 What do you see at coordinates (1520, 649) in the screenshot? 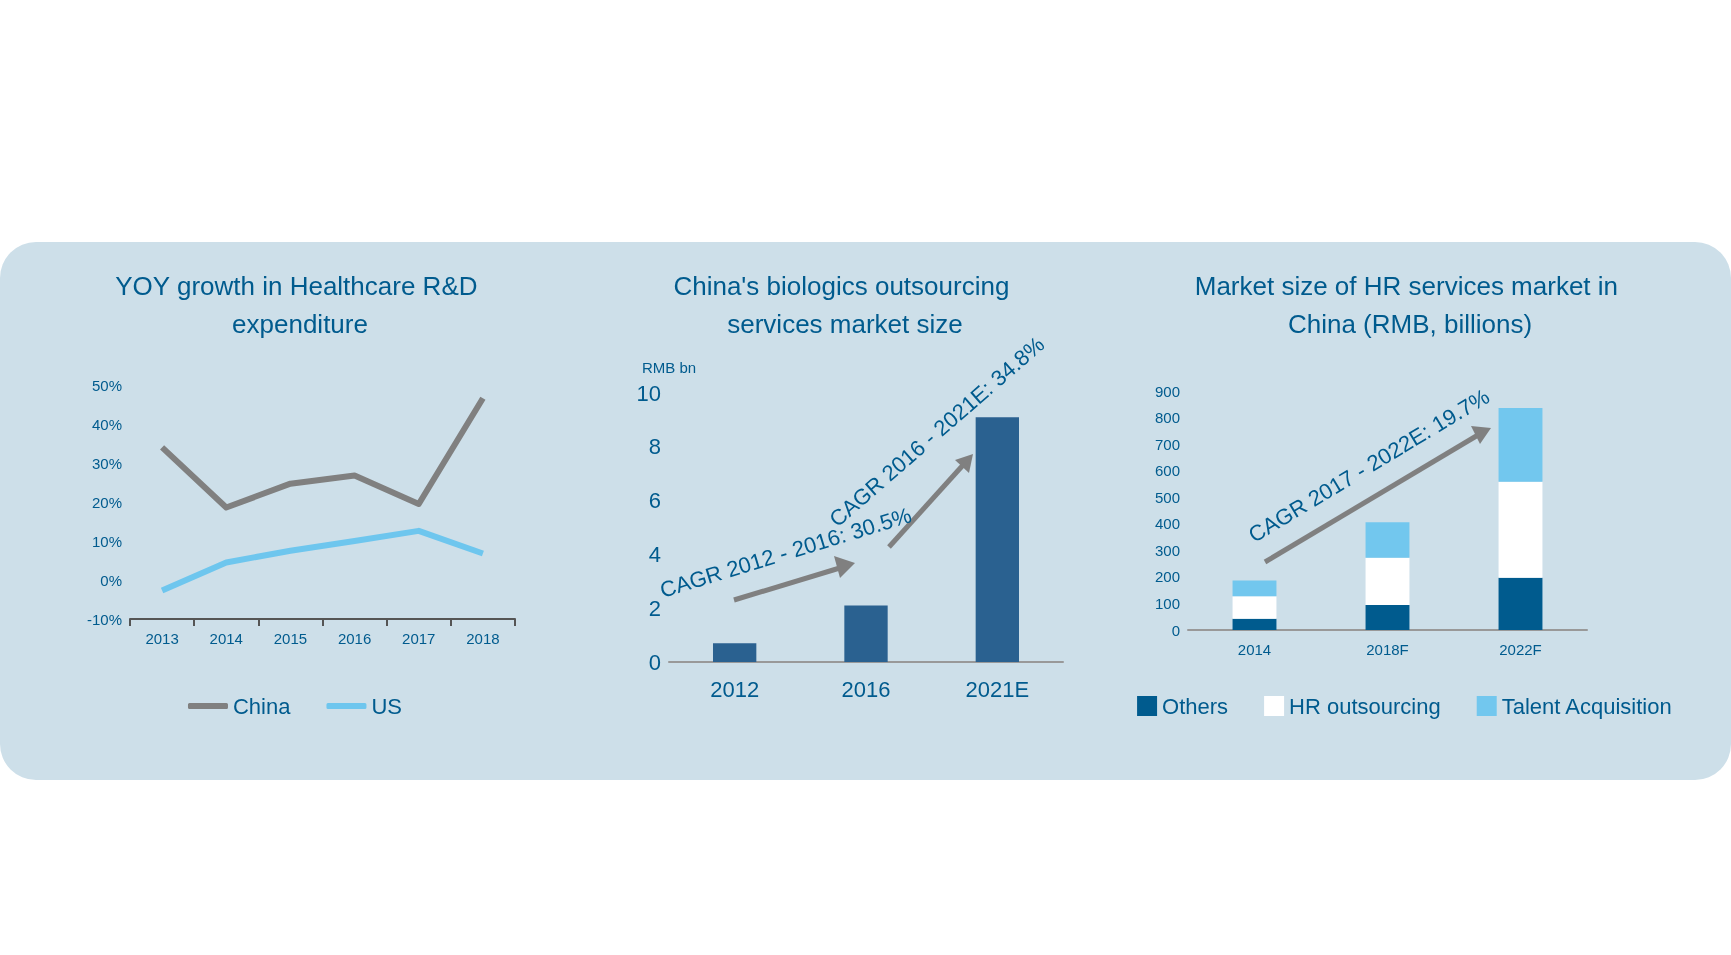
I see `x-tick-label: 2022F` at bounding box center [1520, 649].